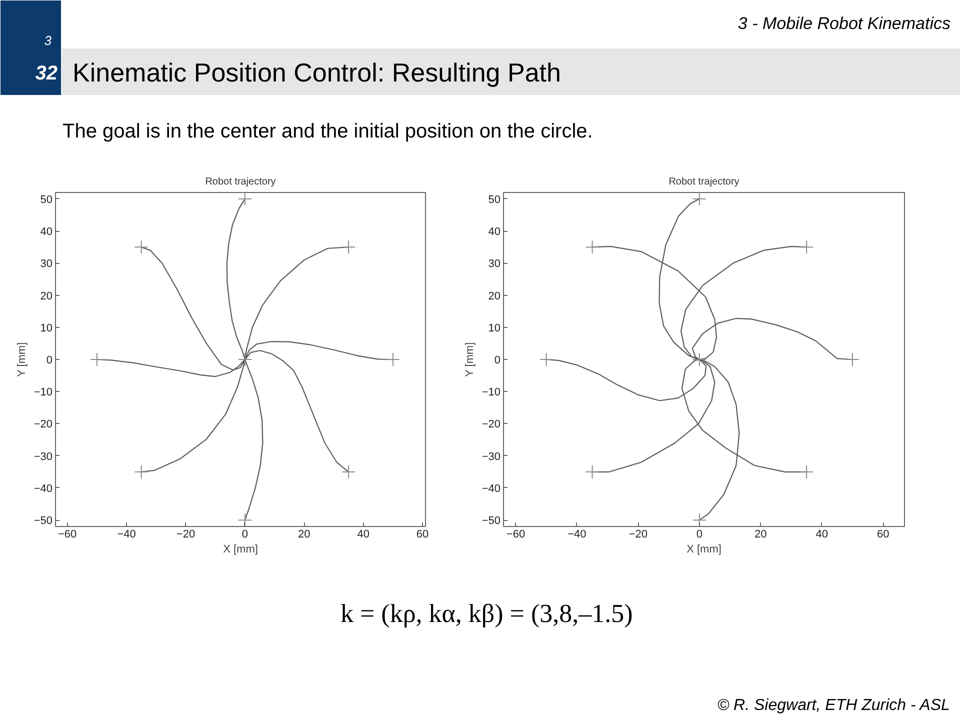  Describe the element at coordinates (327, 131) in the screenshot. I see `text: The goal is in the center and the initial position on the circle.` at that location.